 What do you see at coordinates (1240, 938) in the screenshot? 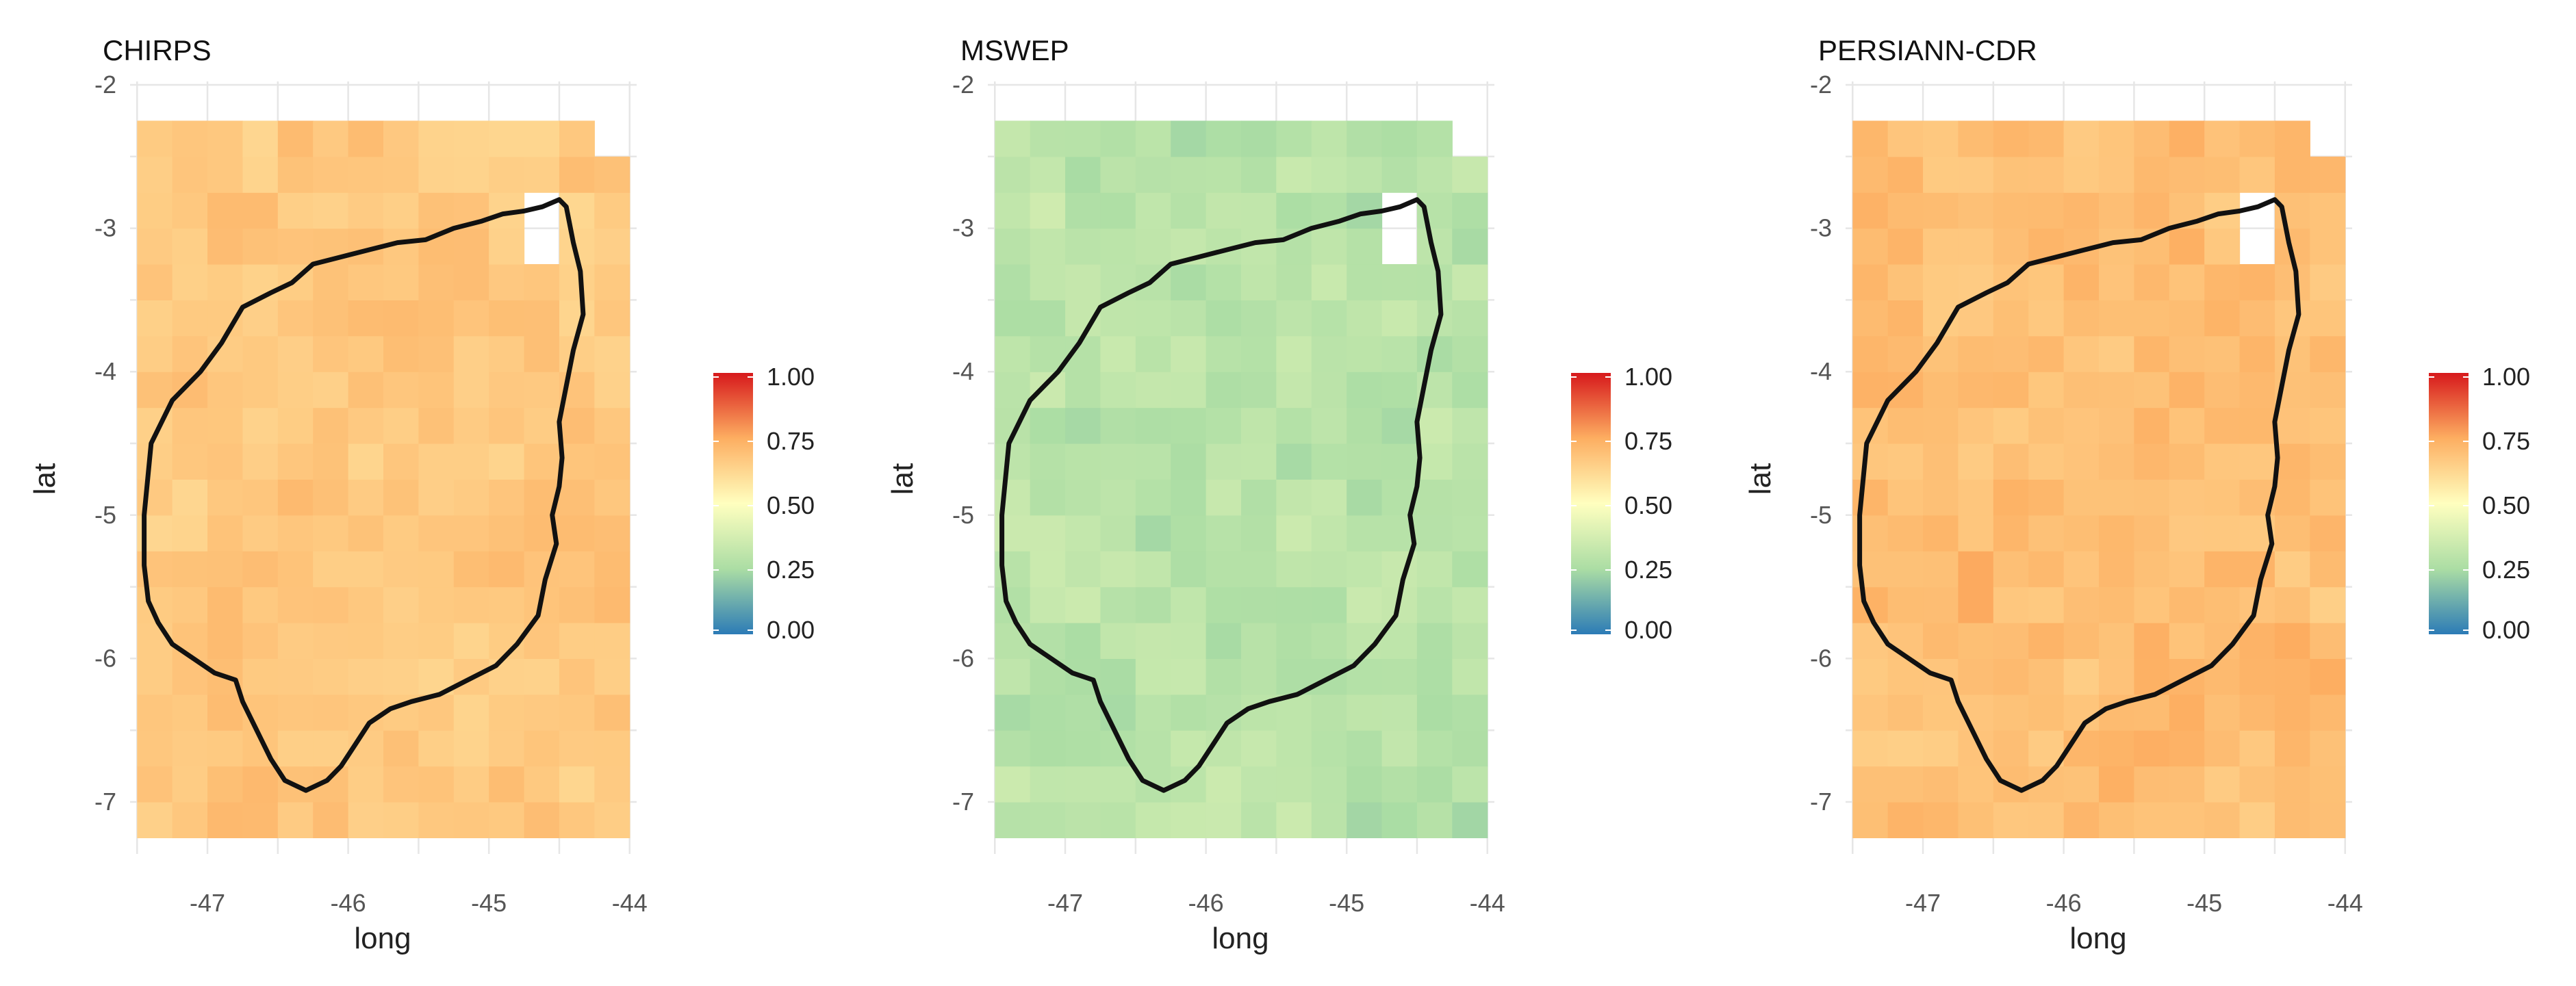
I see `x-axis-title: long` at bounding box center [1240, 938].